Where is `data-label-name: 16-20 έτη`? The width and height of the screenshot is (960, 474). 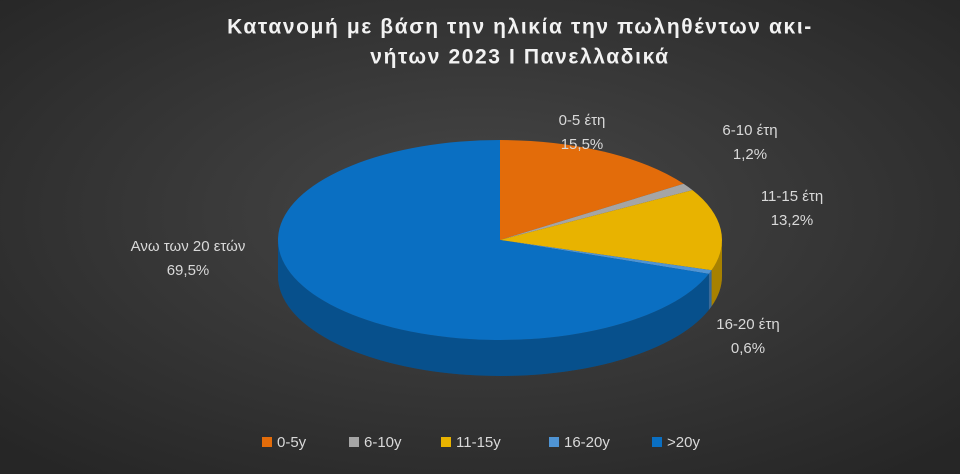 data-label-name: 16-20 έτη is located at coordinates (748, 324).